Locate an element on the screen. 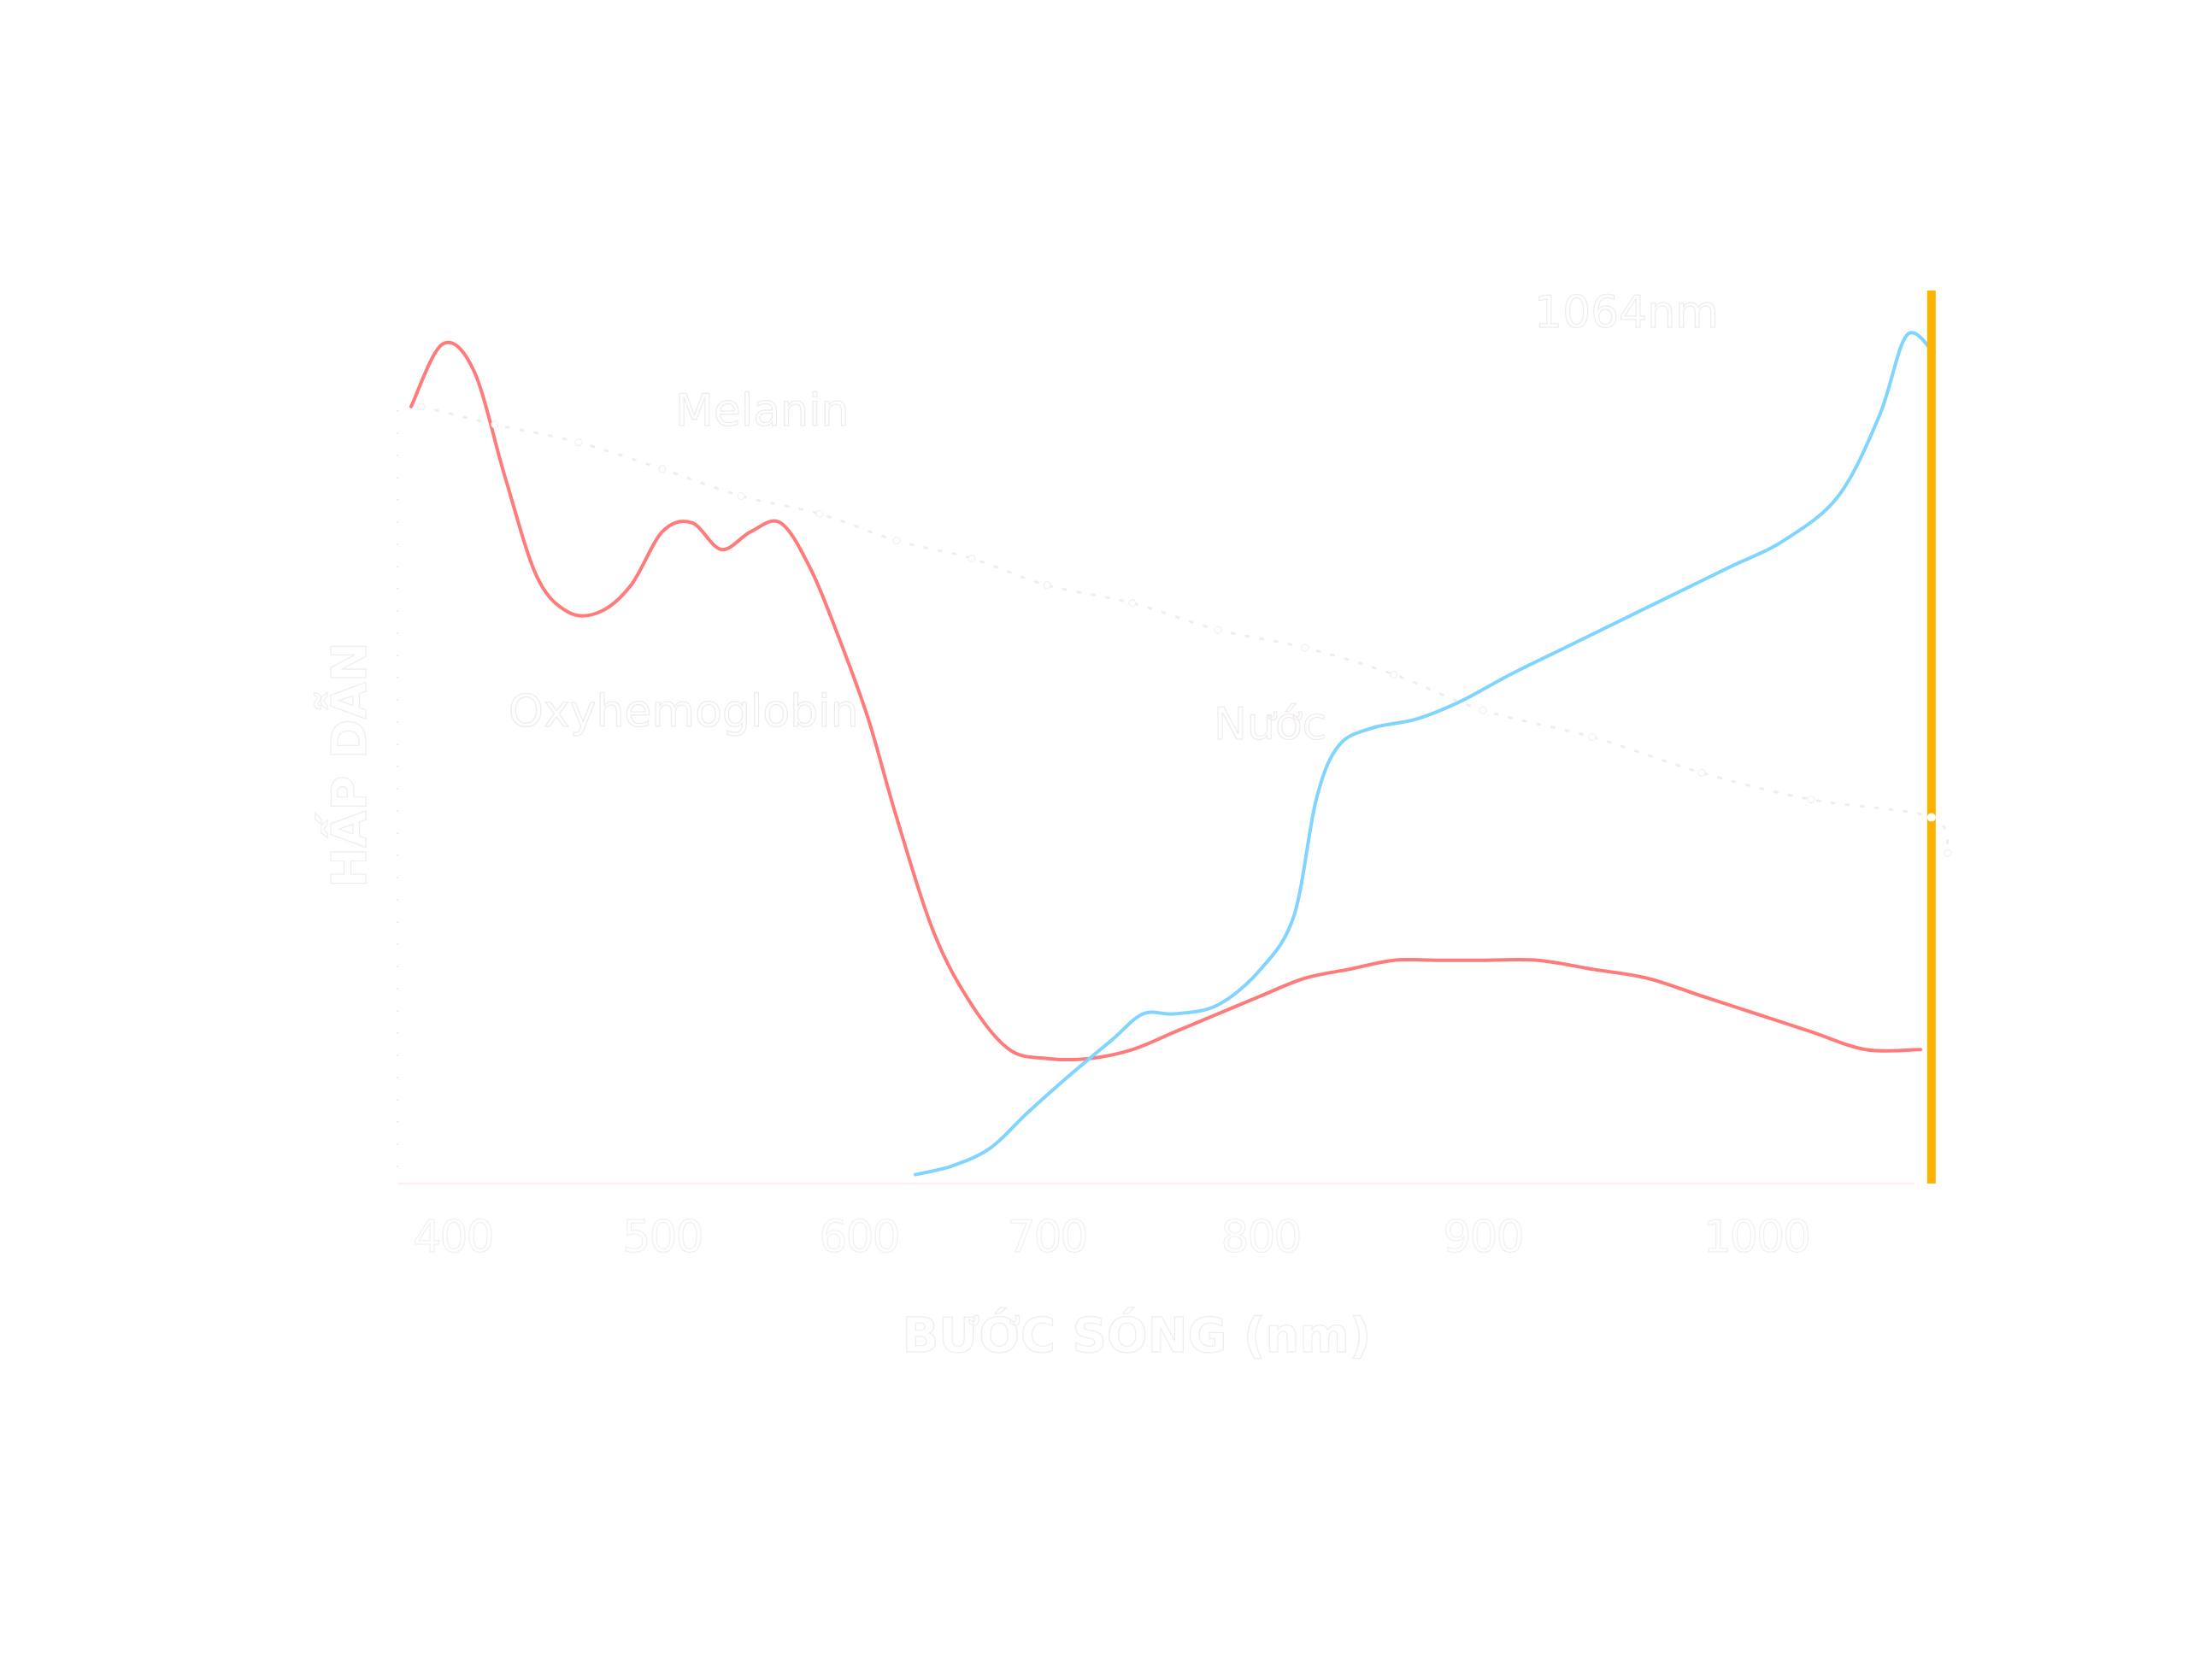 The width and height of the screenshot is (2188, 1680). x-axis-title: BƯỚC SÓNG (nm) is located at coordinates (1138, 1336).